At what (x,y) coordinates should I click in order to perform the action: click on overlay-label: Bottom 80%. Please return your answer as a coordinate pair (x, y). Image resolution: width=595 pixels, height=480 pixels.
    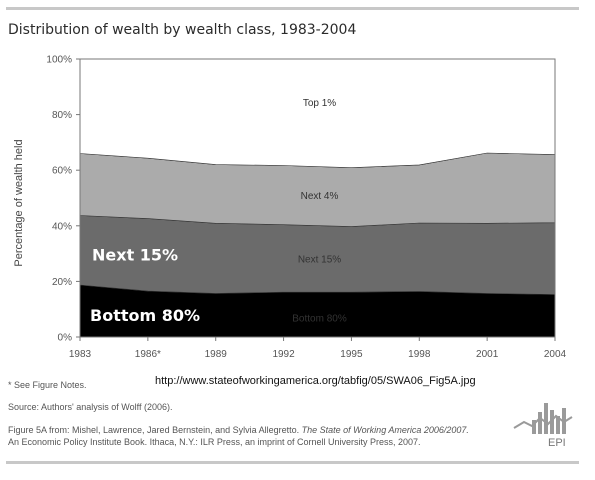
    Looking at the image, I should click on (145, 315).